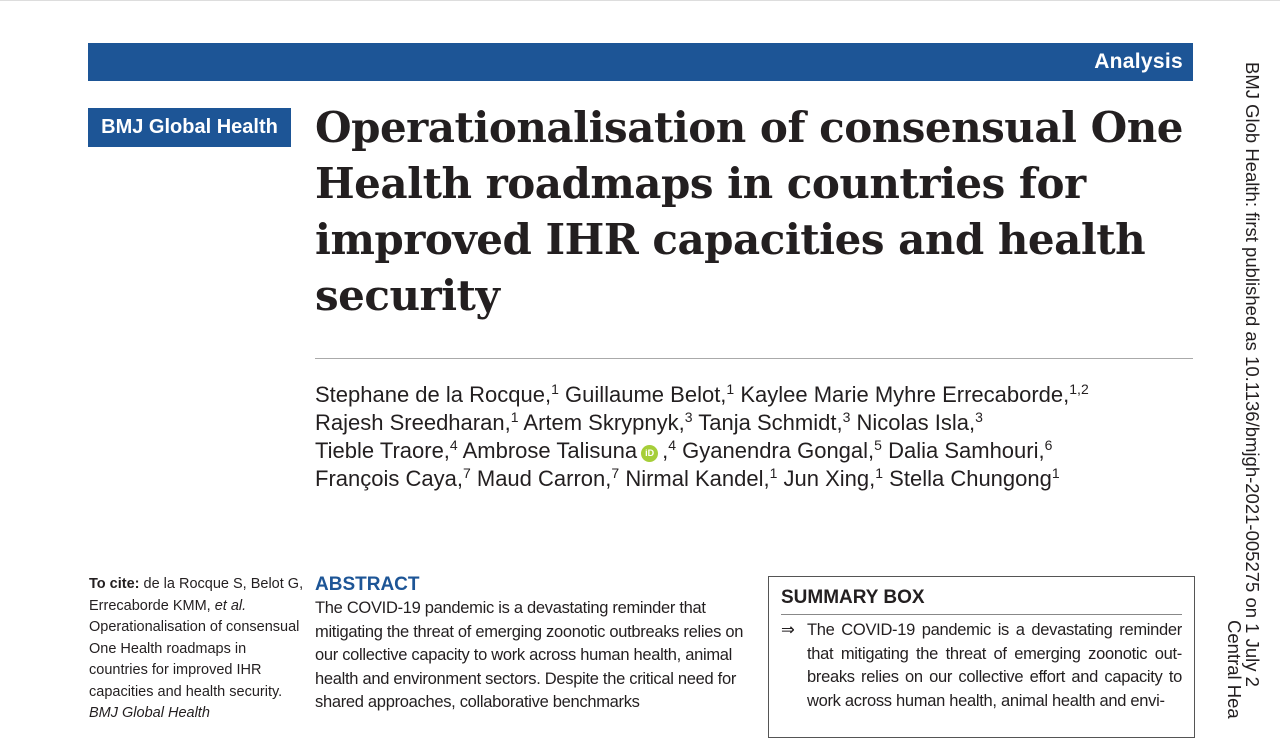 The image size is (1280, 738). Describe the element at coordinates (189, 127) in the screenshot. I see `journal-logo: BMJ Global Health` at that location.